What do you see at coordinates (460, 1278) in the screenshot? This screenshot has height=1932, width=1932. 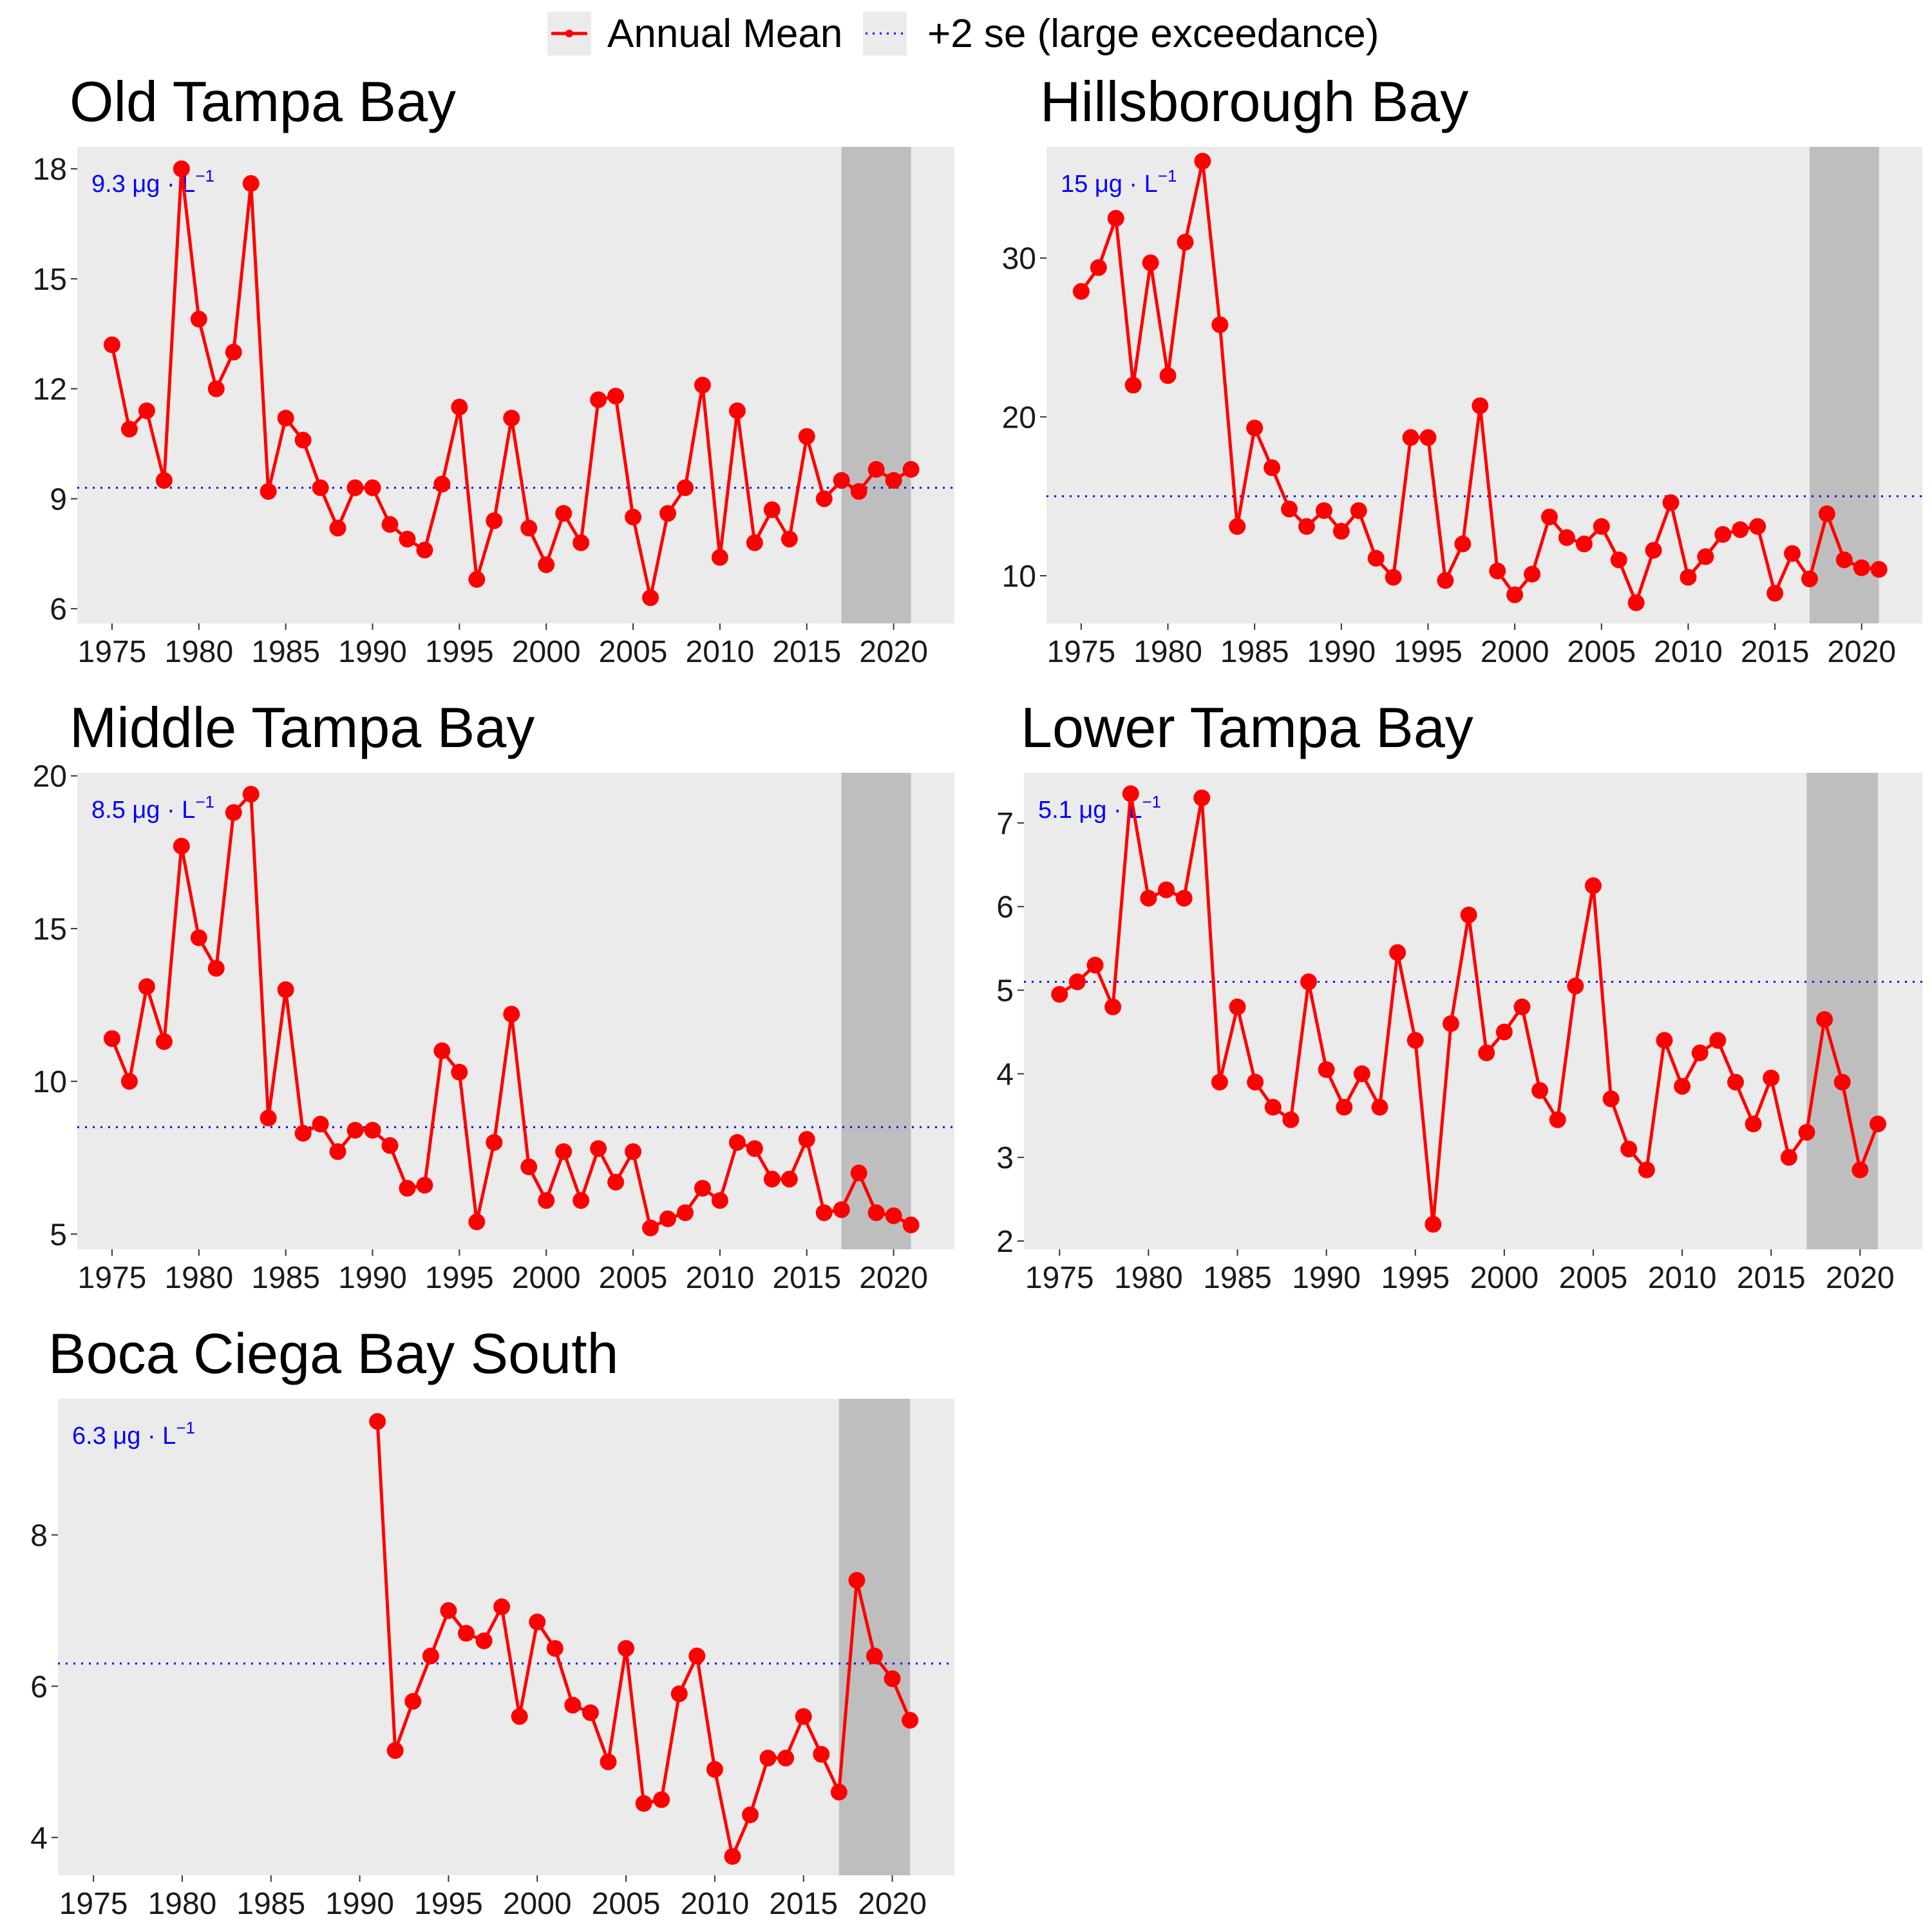 I see `x-tick-label: 1995` at bounding box center [460, 1278].